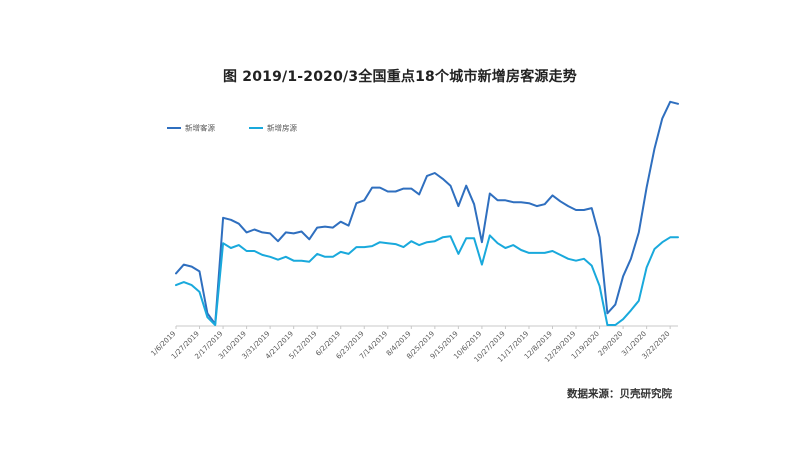  What do you see at coordinates (282, 128) in the screenshot?
I see `legend-label: 新增房源` at bounding box center [282, 128].